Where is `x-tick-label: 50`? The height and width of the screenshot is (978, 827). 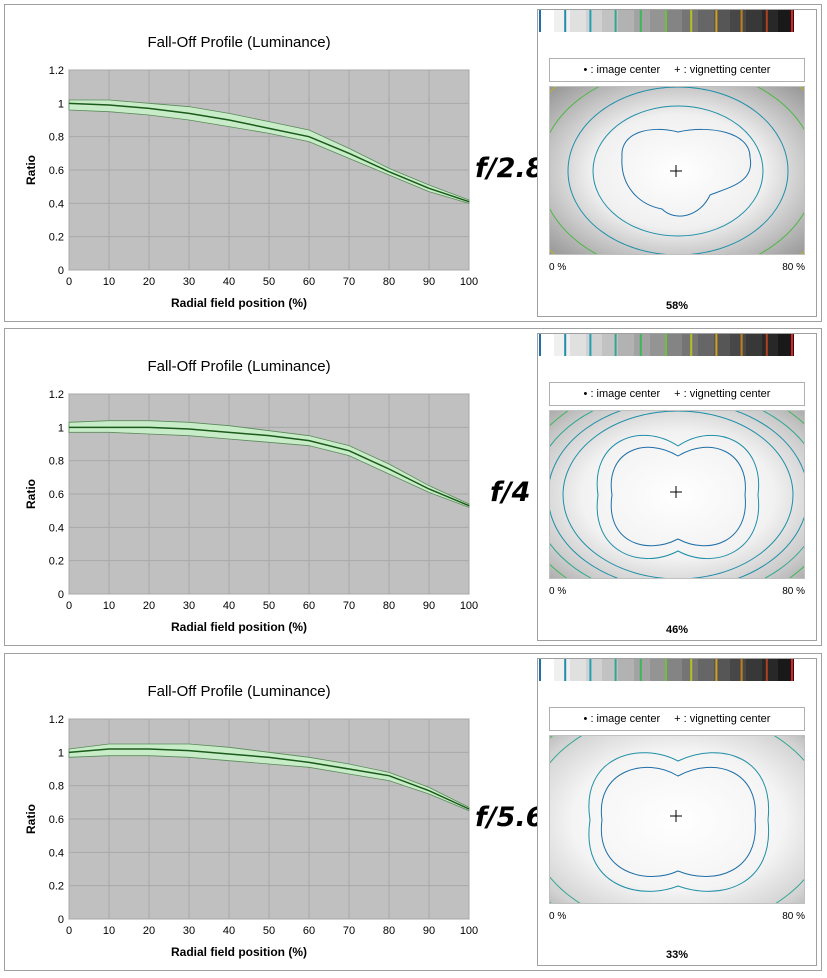
x-tick-label: 50 is located at coordinates (269, 931).